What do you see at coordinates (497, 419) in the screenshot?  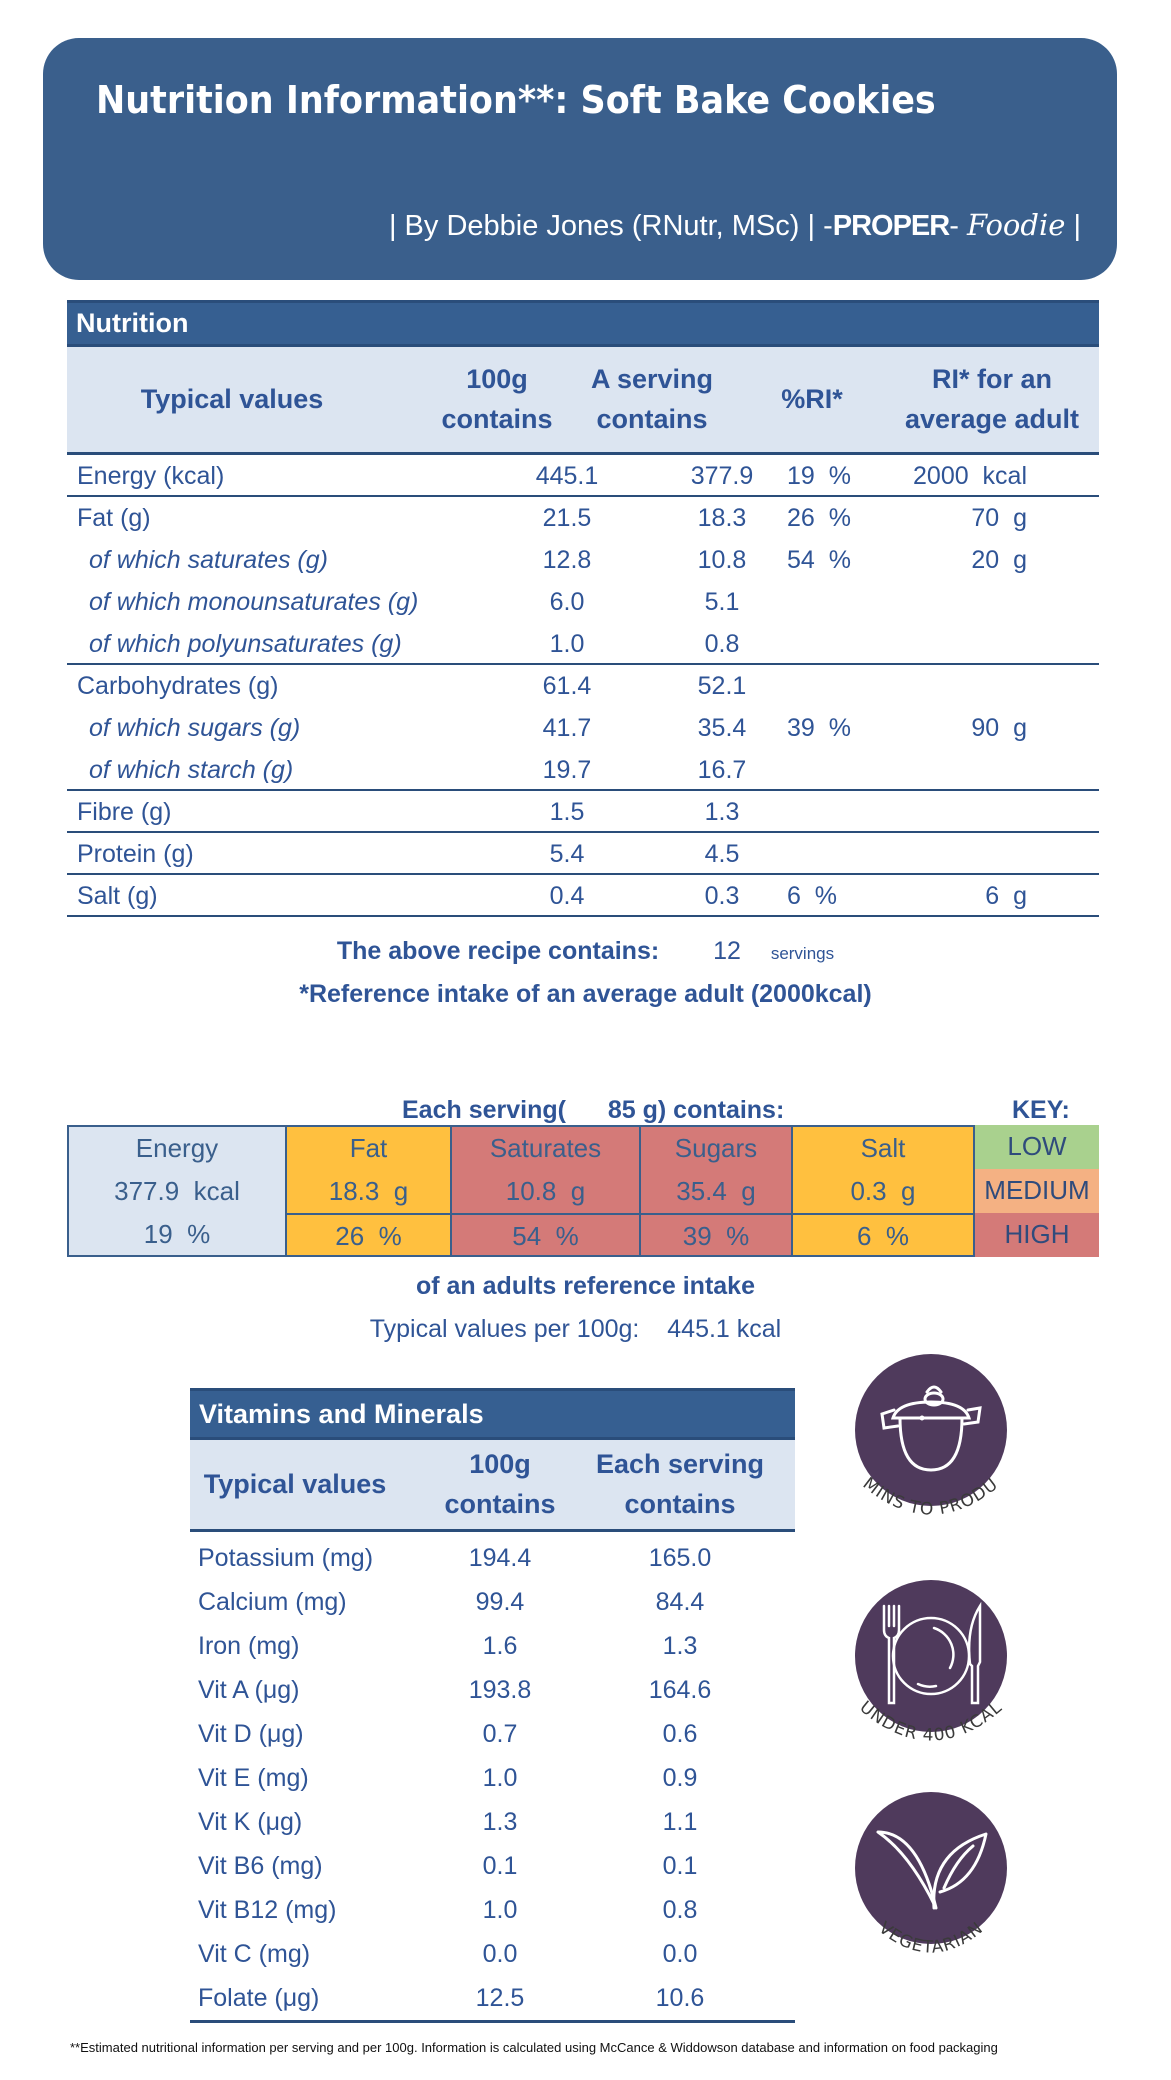 I see `header-per-100g-line2: contains` at bounding box center [497, 419].